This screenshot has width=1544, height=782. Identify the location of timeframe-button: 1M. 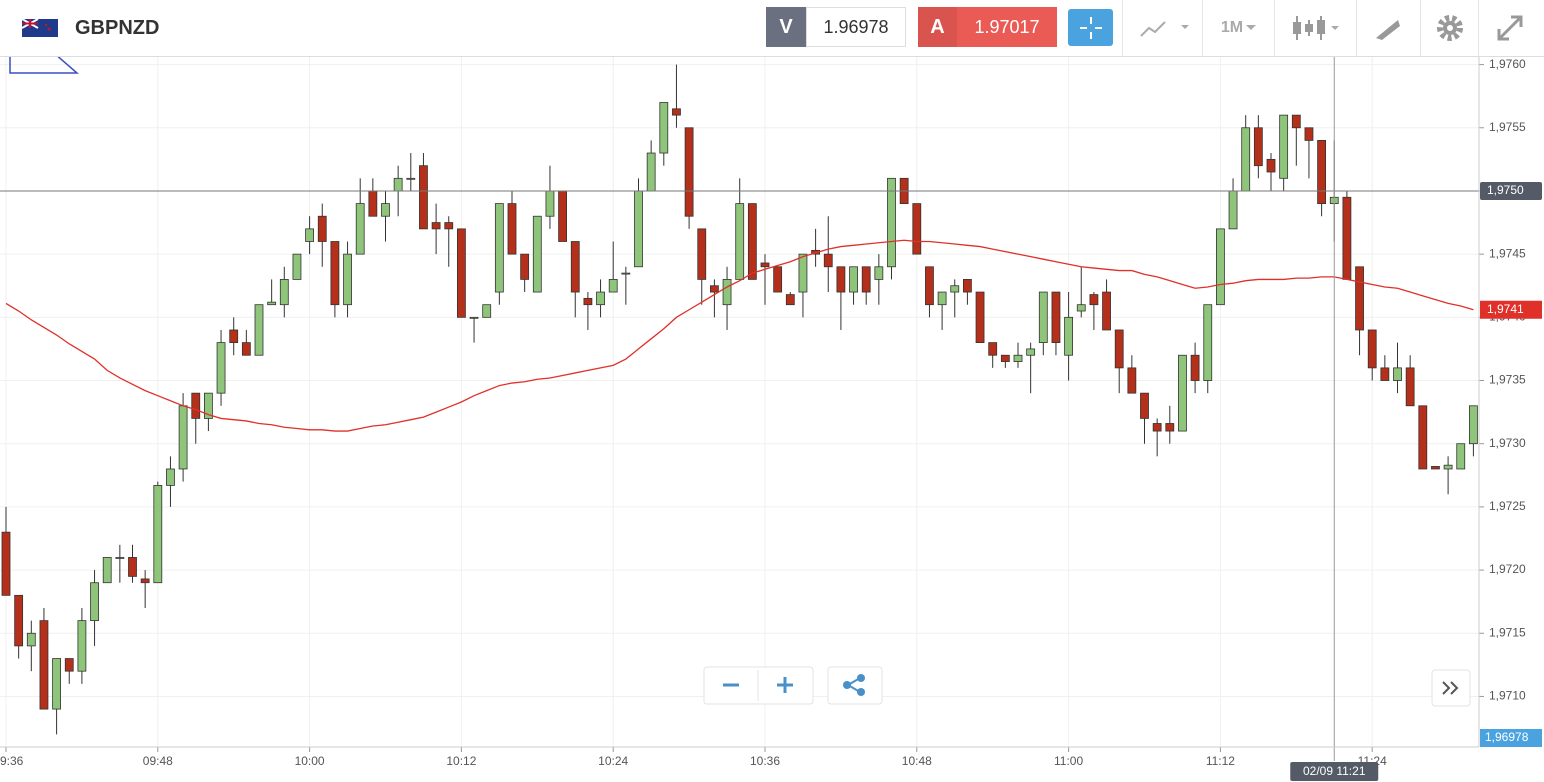
(1240, 28).